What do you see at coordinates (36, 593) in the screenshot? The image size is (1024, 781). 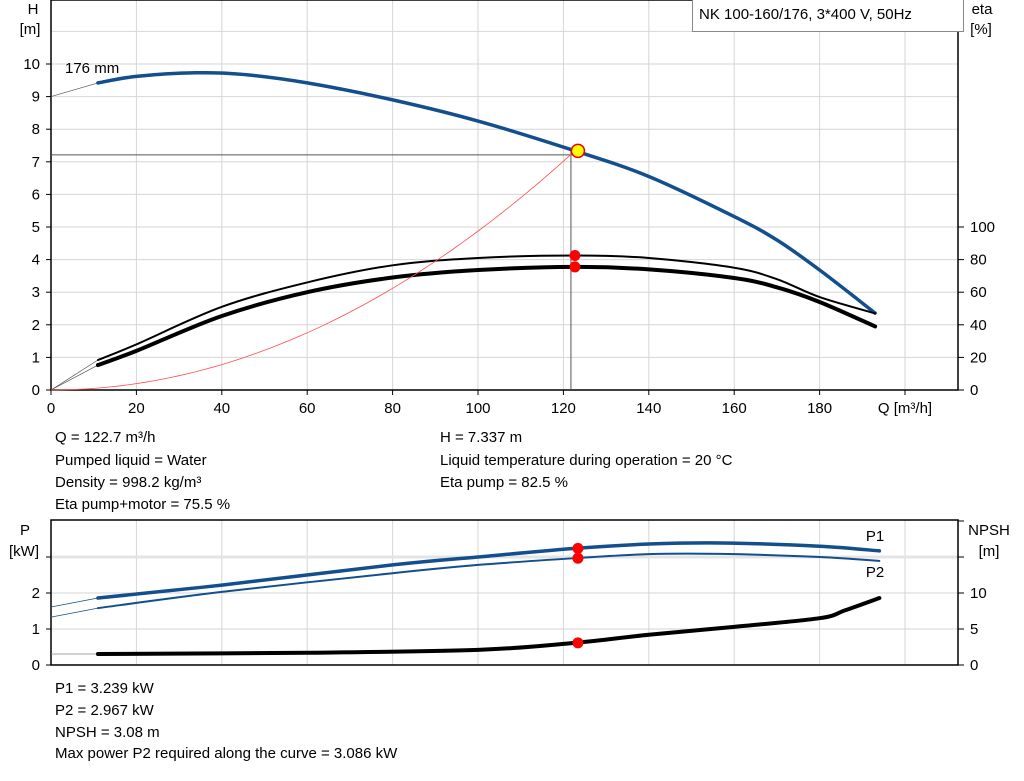 I see `p-tick-label: 2` at bounding box center [36, 593].